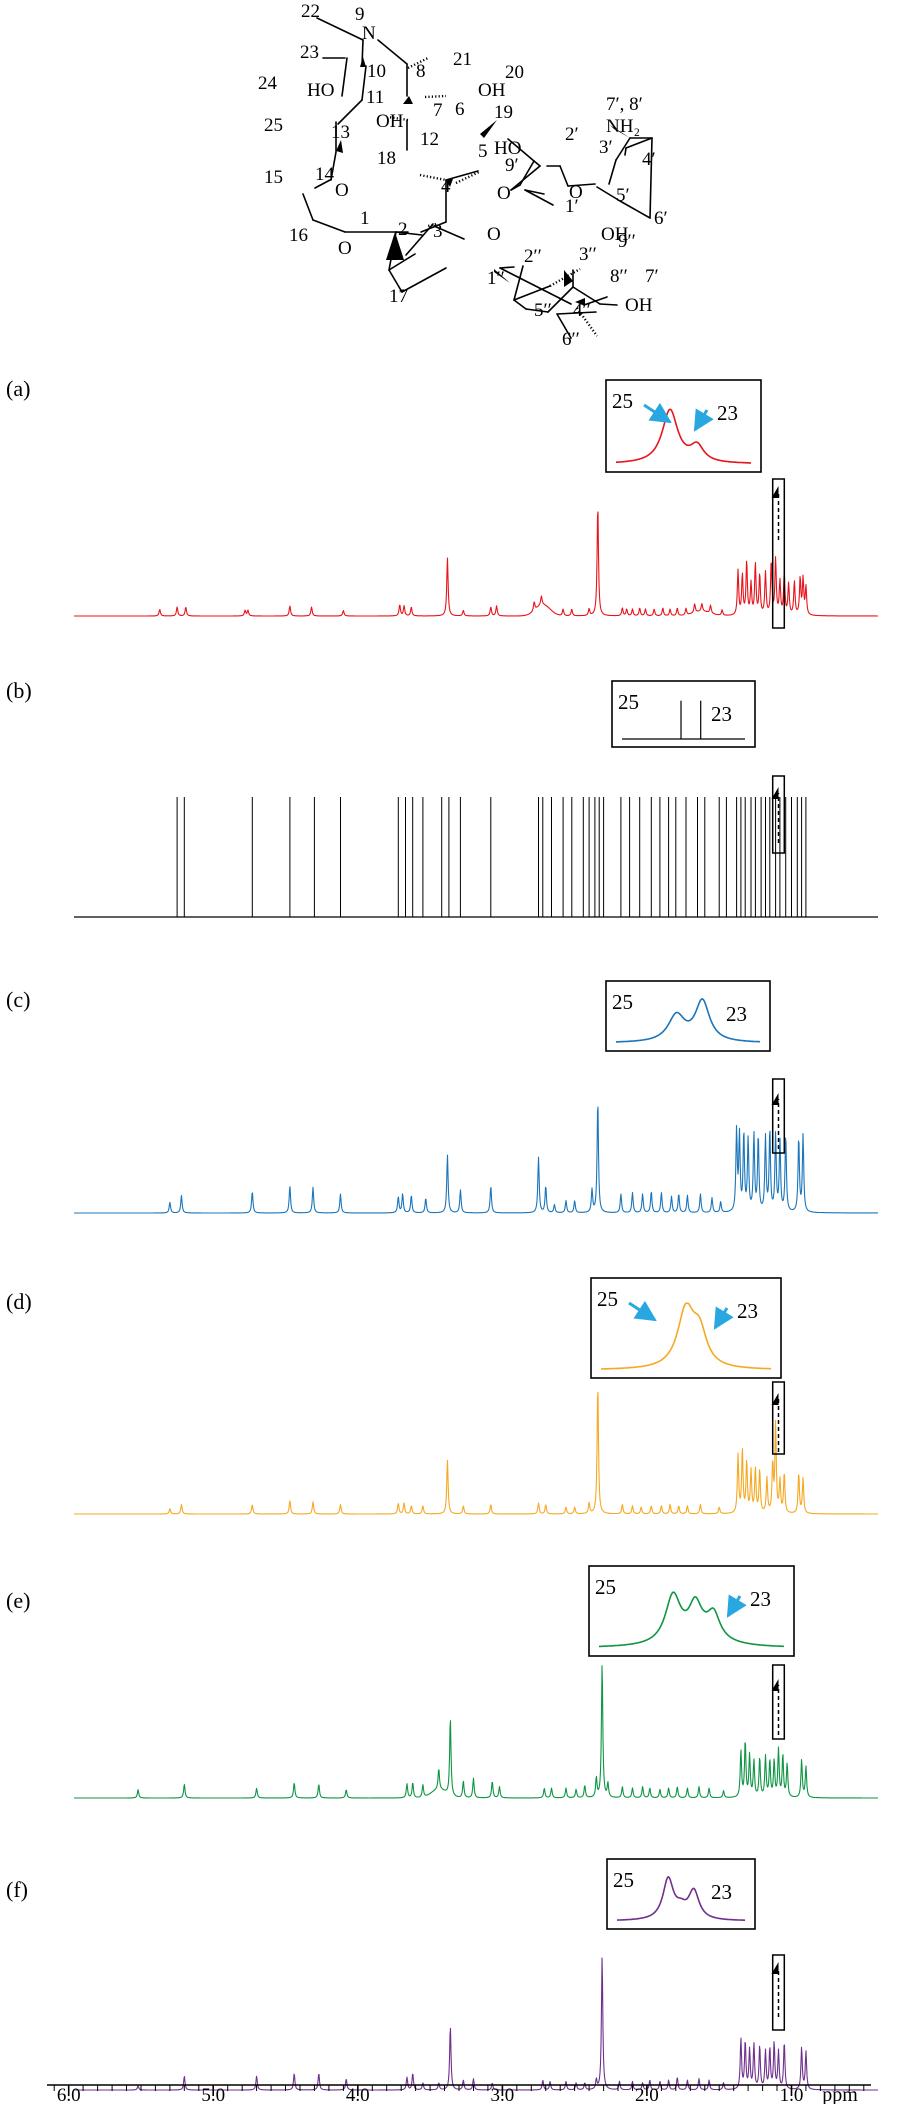  Describe the element at coordinates (273, 177) in the screenshot. I see `atom-label: 15` at that location.